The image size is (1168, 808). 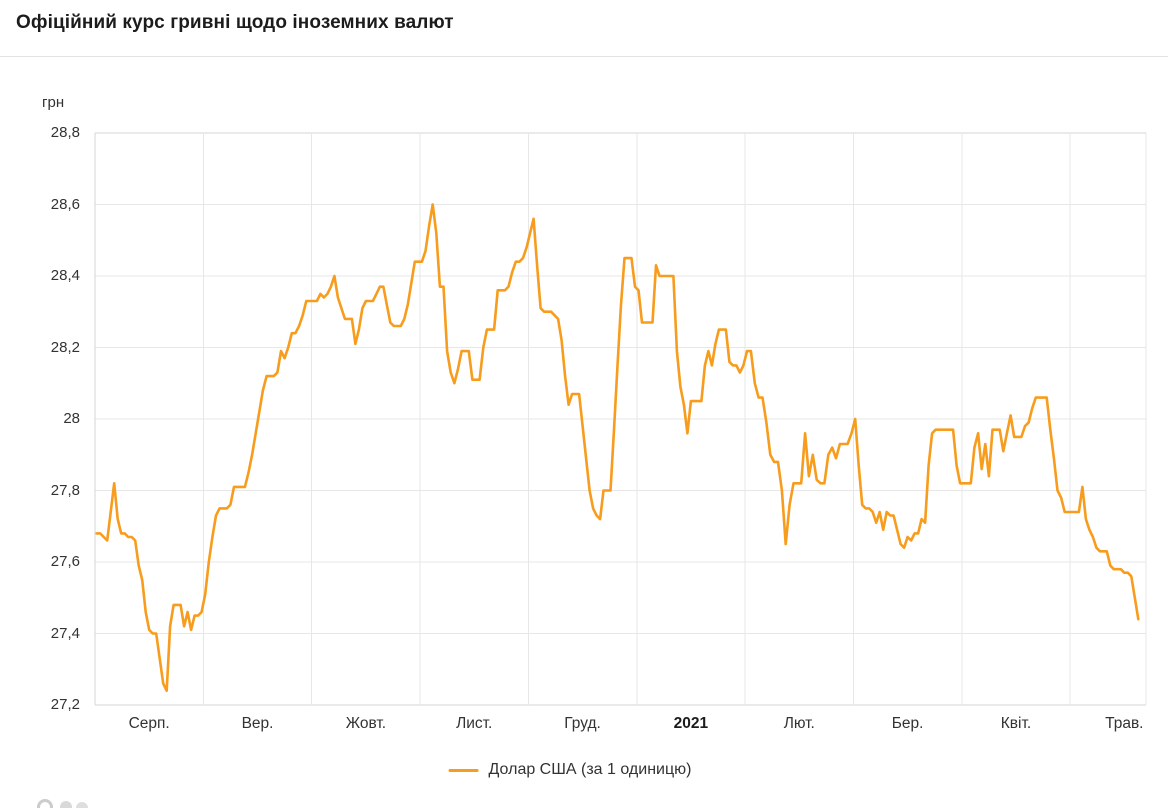 I want to click on x-tick-label-3: Жовт., so click(x=366, y=723).